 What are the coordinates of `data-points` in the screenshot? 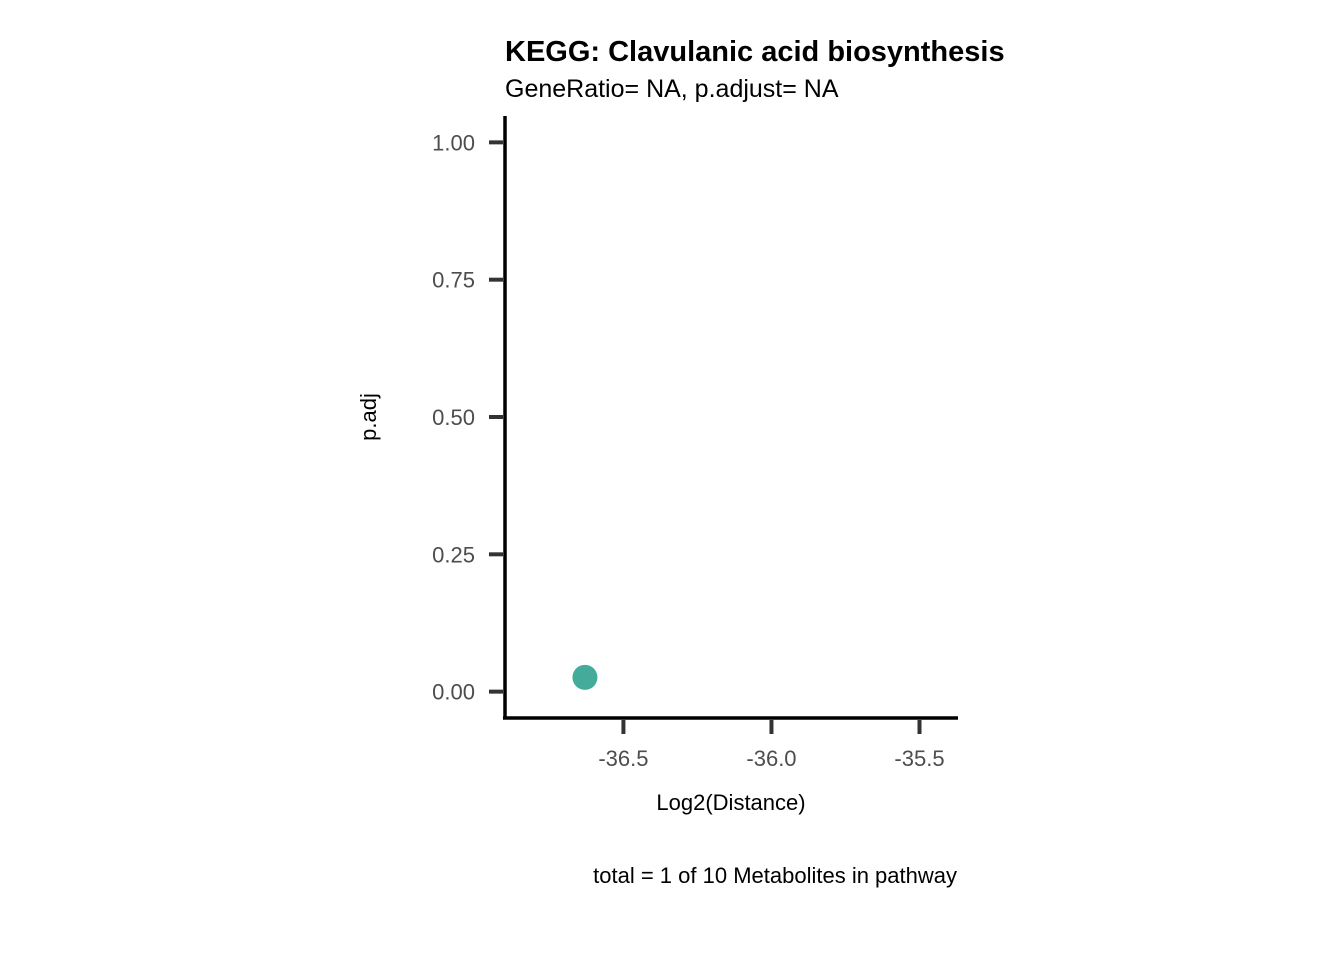 It's located at (585, 677).